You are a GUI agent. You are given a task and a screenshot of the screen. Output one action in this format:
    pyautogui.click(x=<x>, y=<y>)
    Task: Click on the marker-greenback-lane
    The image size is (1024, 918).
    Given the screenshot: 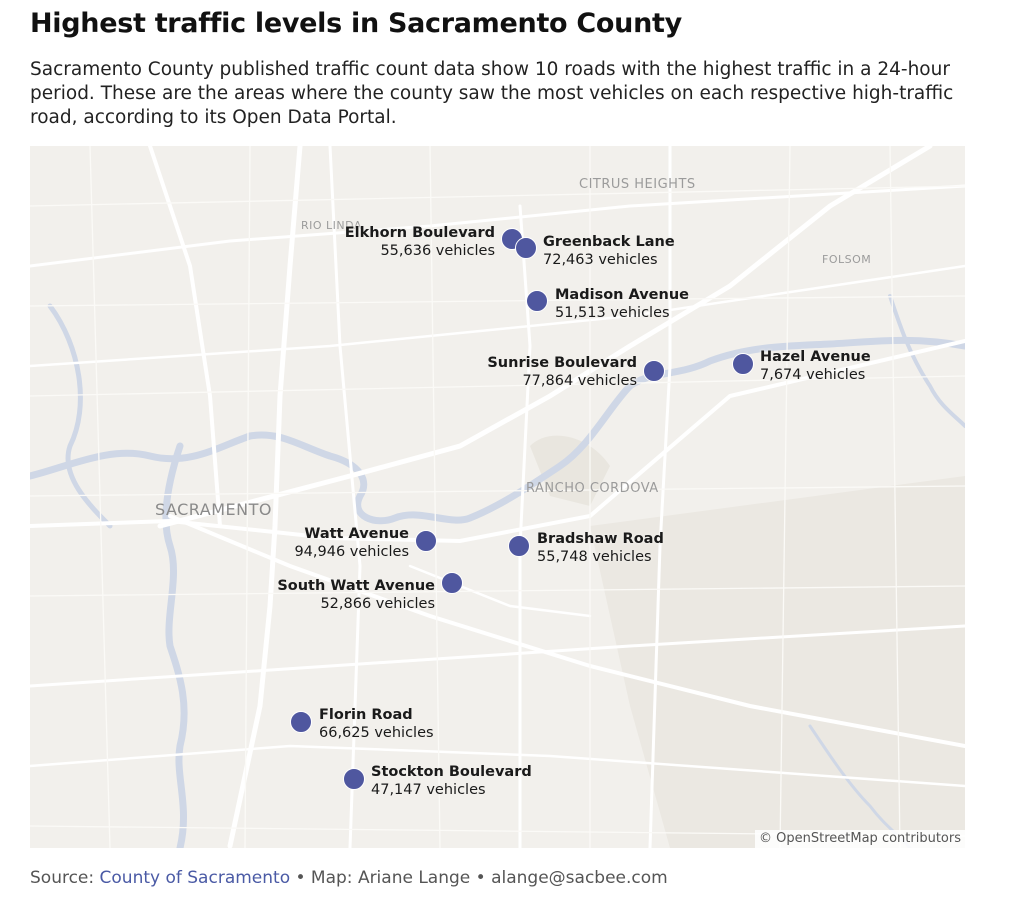 What is the action you would take?
    pyautogui.click(x=526, y=248)
    